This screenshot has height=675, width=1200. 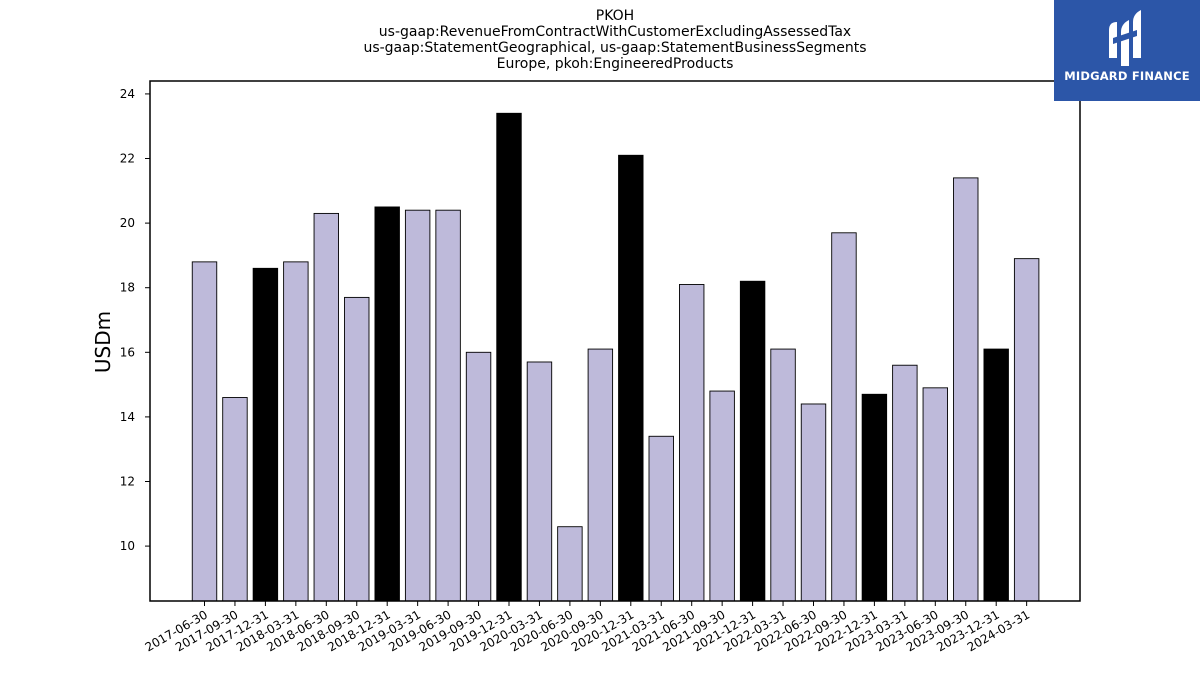 What do you see at coordinates (615, 16) in the screenshot?
I see `chart-title-line: PKOH` at bounding box center [615, 16].